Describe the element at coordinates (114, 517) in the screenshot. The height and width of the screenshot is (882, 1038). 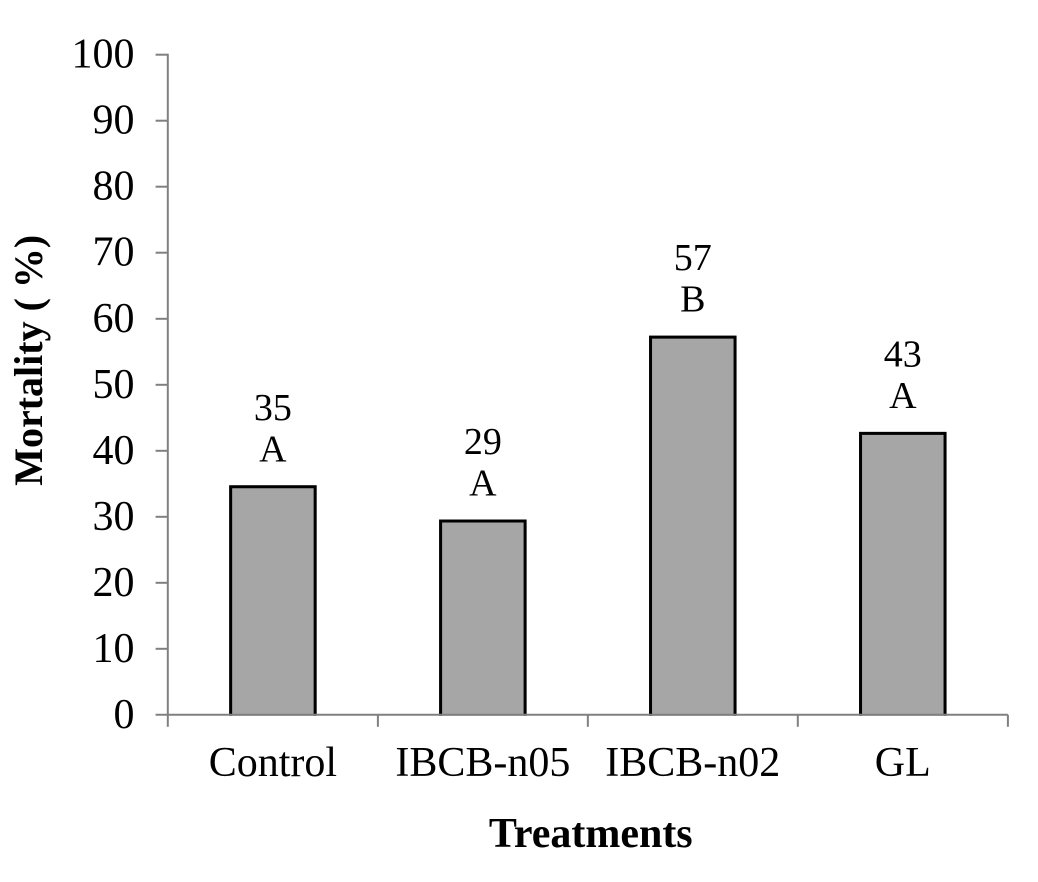
I see `svg-text: 30` at that location.